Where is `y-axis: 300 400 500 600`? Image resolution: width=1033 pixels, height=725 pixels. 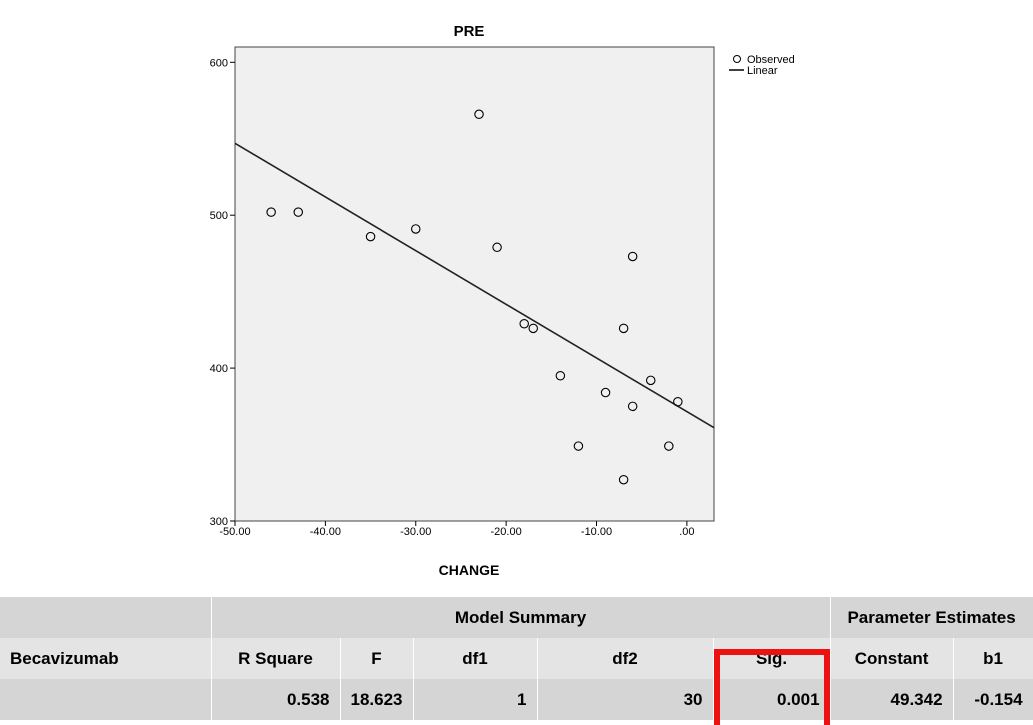 y-axis: 300 400 500 600 is located at coordinates (222, 292).